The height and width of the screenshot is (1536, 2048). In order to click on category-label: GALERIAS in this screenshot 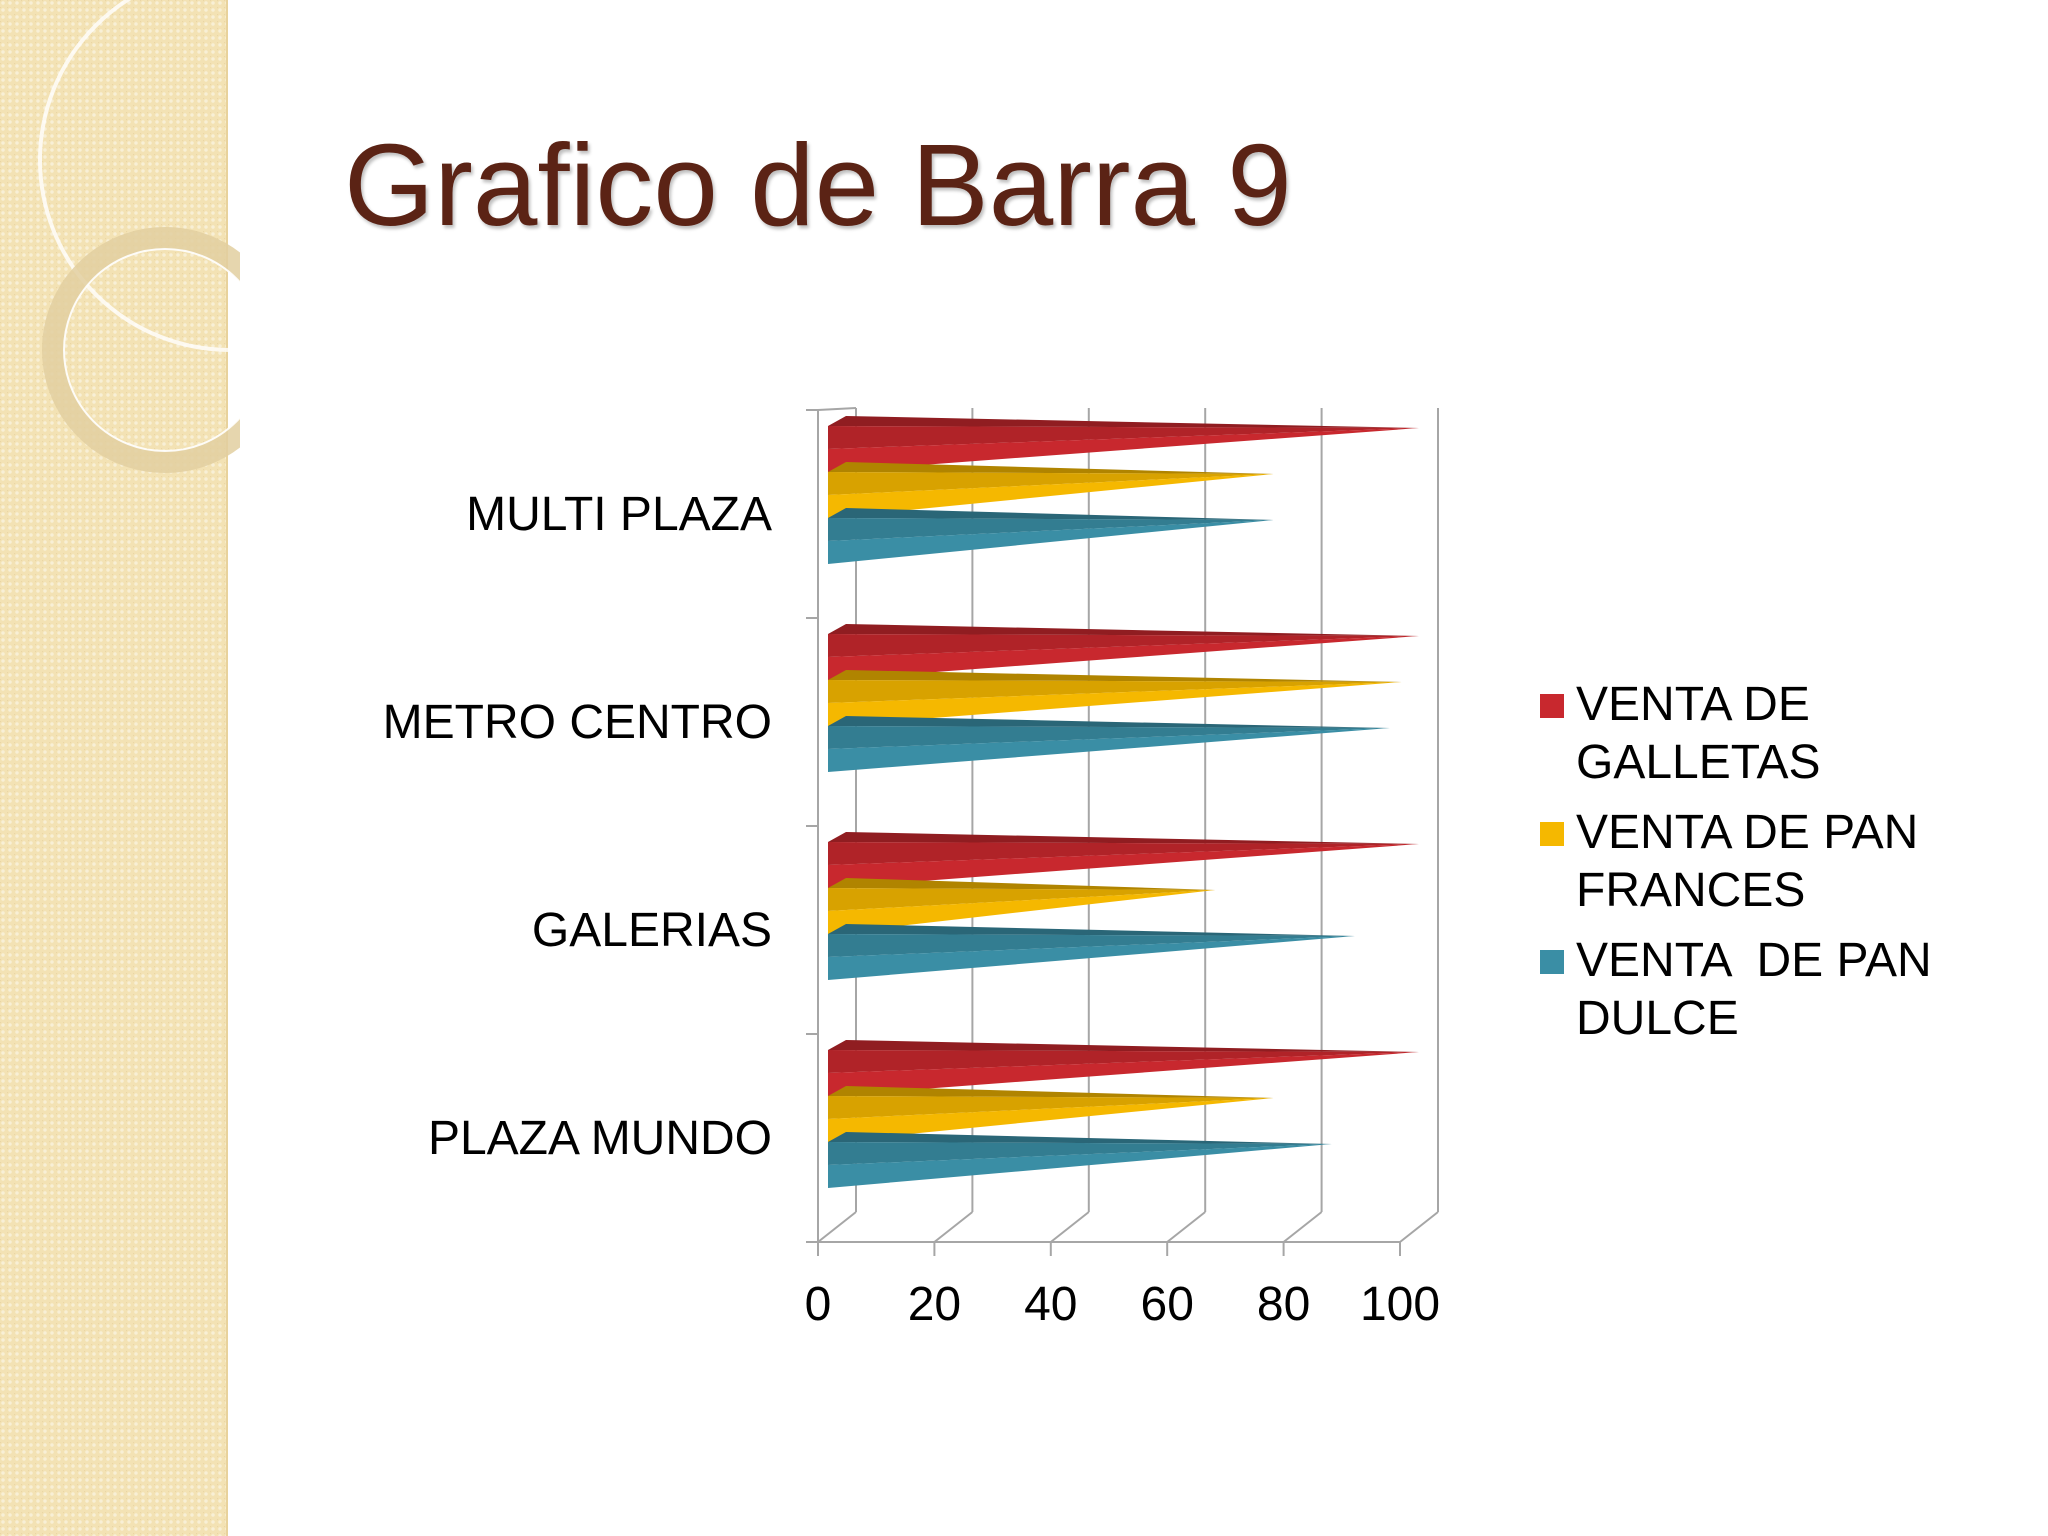, I will do `click(652, 930)`.